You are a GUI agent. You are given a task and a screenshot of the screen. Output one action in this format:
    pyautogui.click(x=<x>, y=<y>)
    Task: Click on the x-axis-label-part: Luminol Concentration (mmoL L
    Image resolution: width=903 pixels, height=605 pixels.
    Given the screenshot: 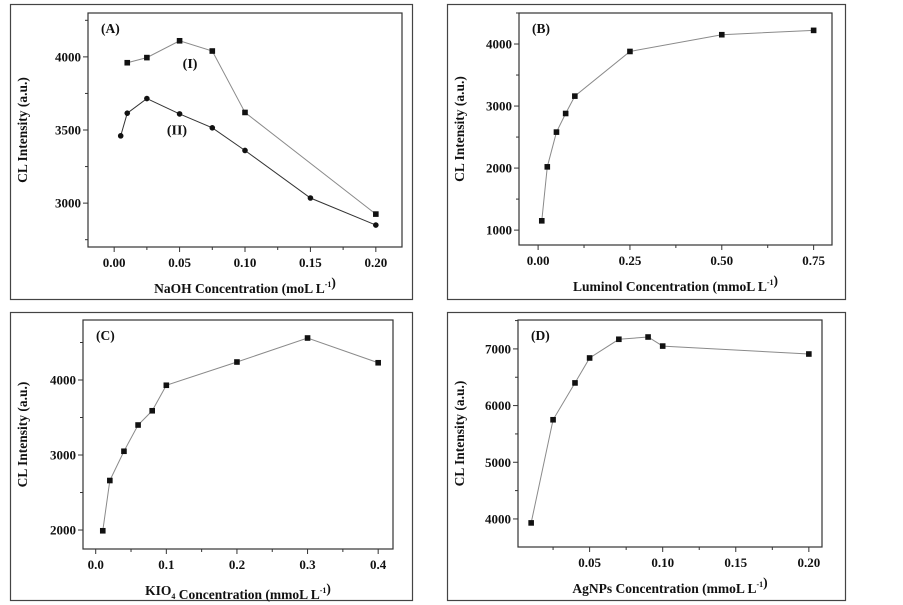 What is the action you would take?
    pyautogui.click(x=670, y=286)
    